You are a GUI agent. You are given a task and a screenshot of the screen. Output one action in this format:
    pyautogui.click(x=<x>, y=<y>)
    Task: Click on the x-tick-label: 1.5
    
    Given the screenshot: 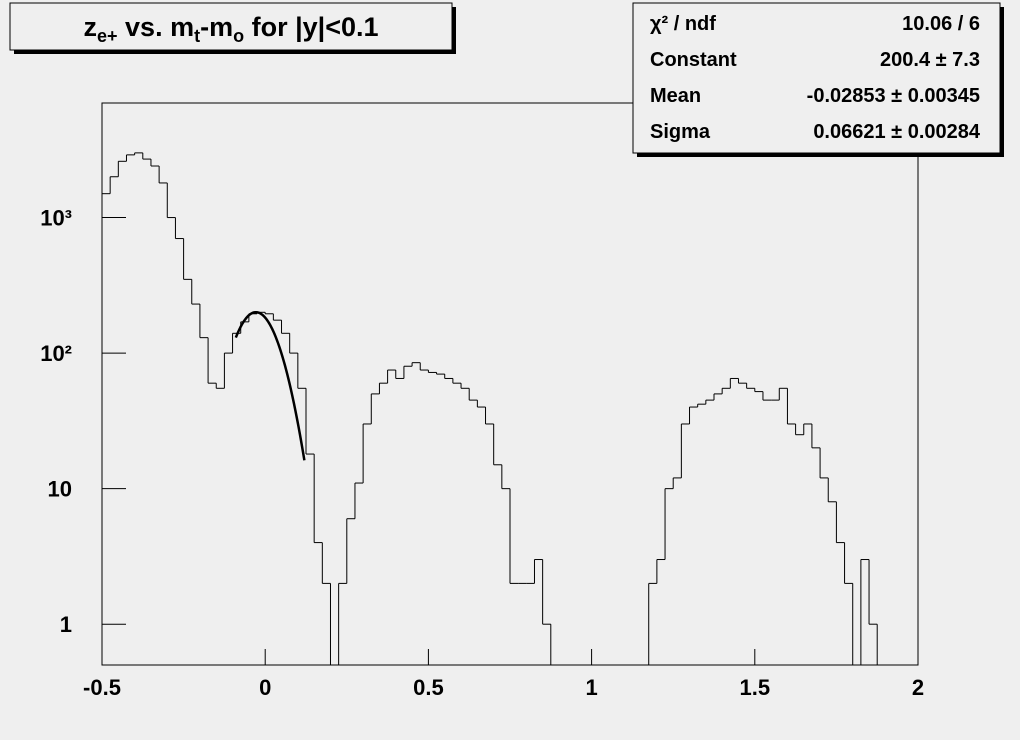 What is the action you would take?
    pyautogui.click(x=755, y=687)
    